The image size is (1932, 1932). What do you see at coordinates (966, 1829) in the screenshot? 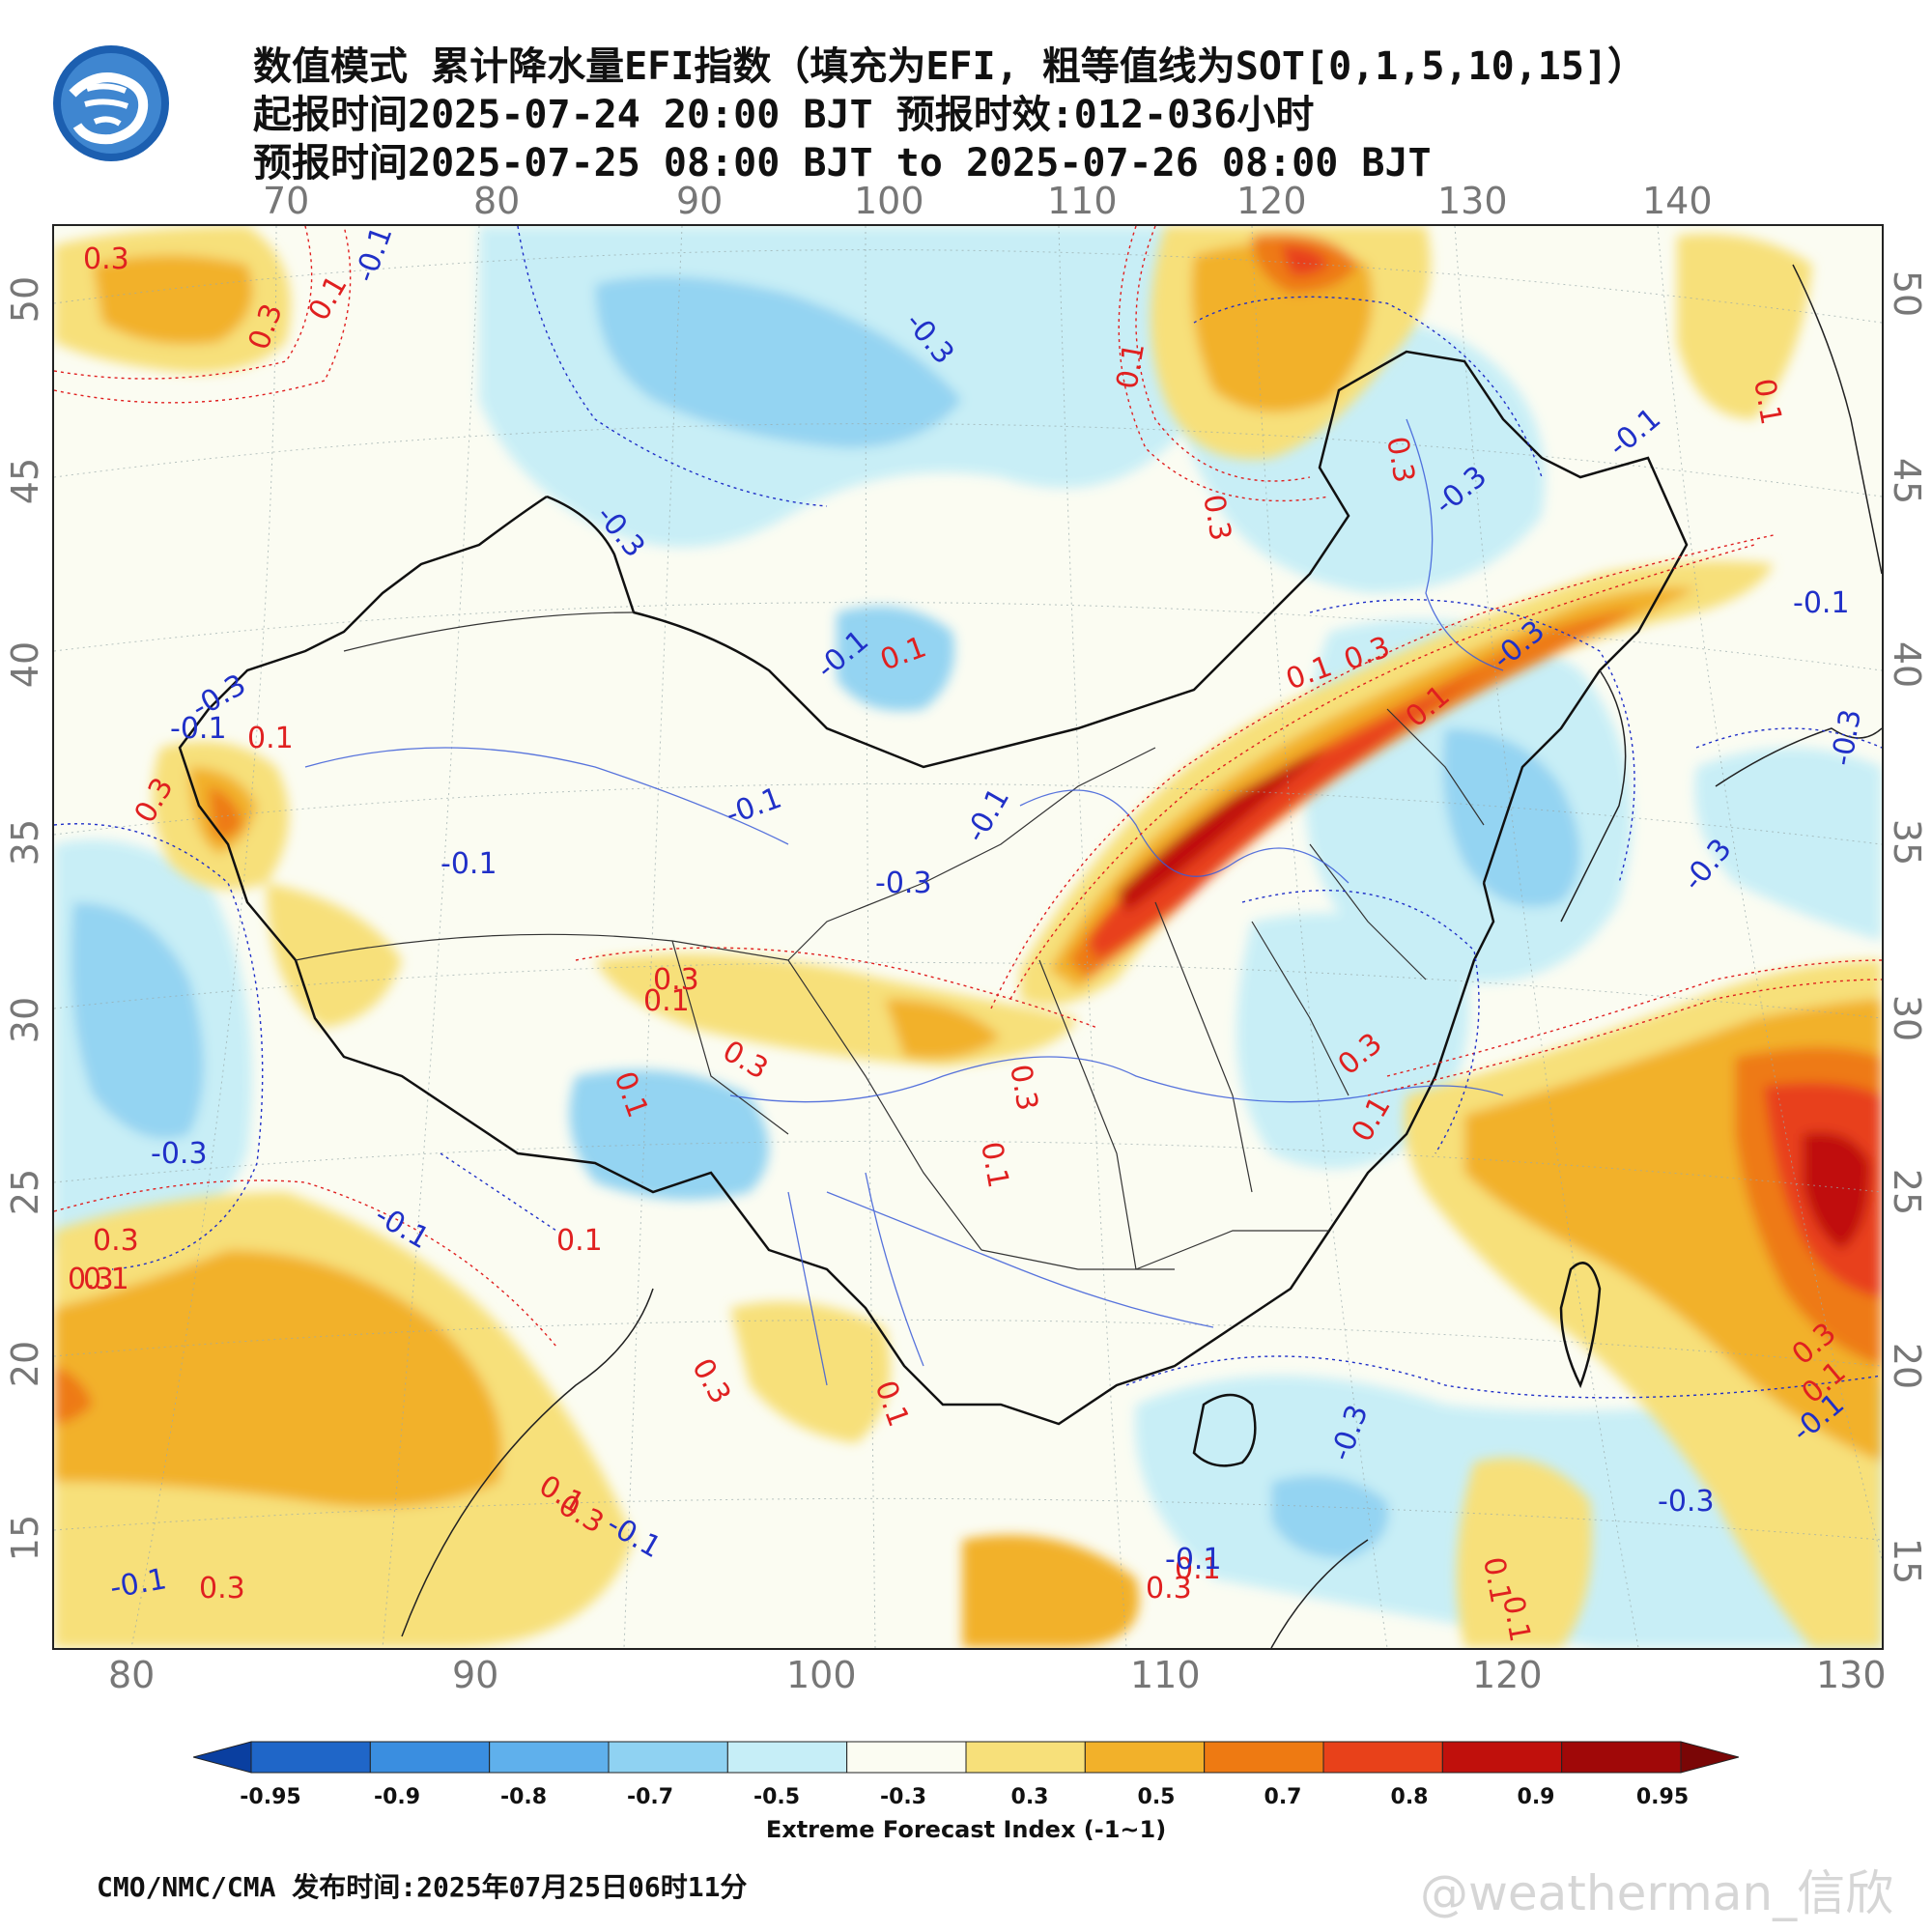
I see `colorbar-title: Extreme Forecast Index (-1~1)` at bounding box center [966, 1829].